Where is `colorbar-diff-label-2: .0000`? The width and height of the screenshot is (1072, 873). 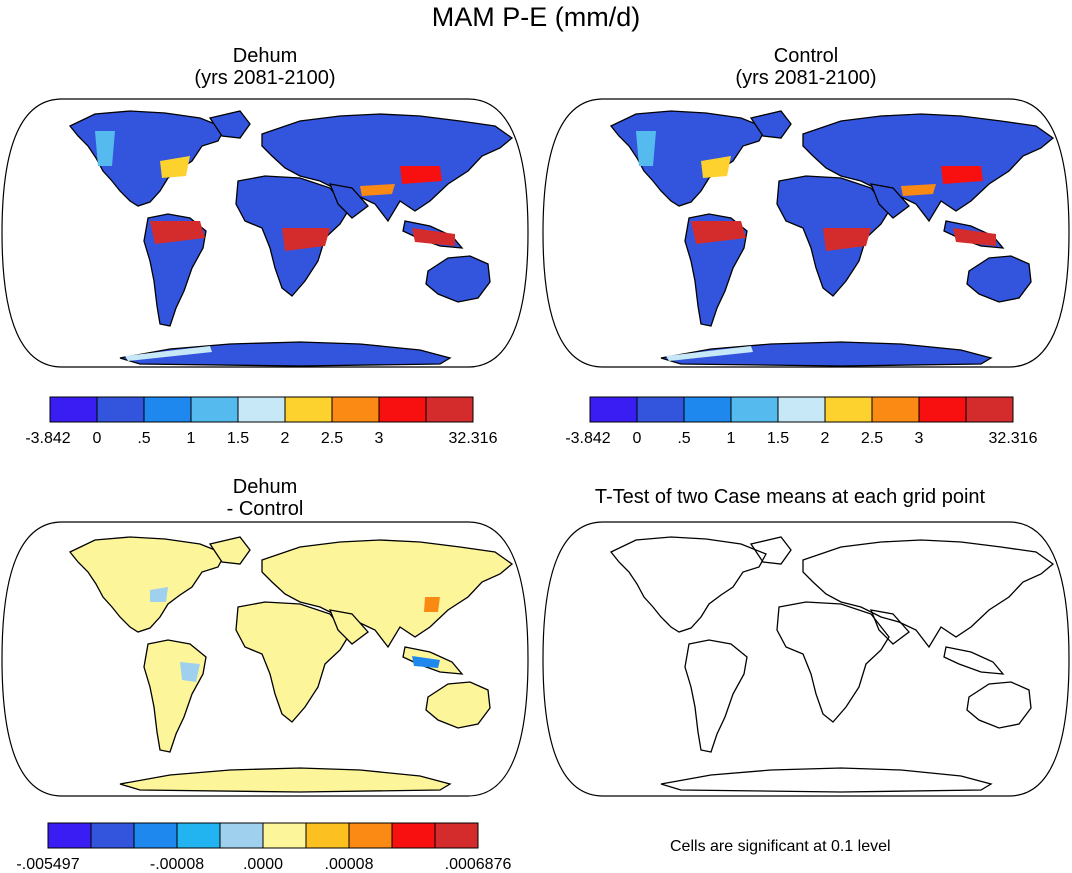
colorbar-diff-label-2: .0000 is located at coordinates (263, 864).